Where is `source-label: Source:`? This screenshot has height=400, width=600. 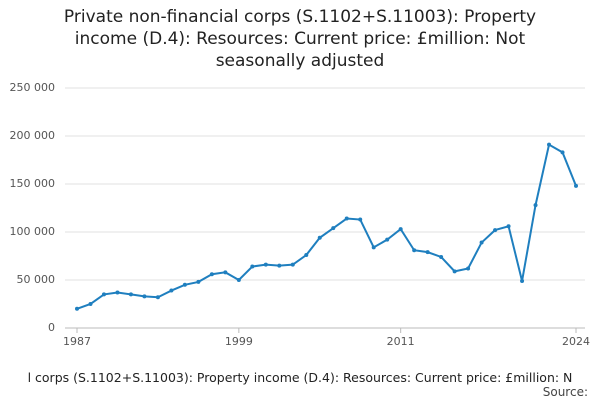 source-label: Source: is located at coordinates (565, 392).